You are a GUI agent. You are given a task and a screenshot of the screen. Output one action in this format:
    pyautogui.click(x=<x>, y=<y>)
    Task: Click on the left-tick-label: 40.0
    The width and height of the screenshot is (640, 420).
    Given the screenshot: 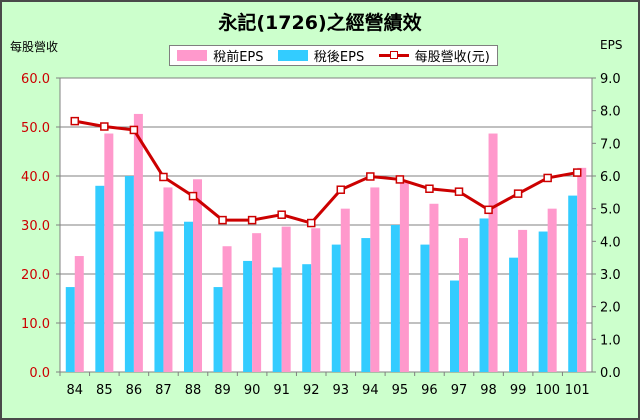 What is the action you would take?
    pyautogui.click(x=35, y=177)
    